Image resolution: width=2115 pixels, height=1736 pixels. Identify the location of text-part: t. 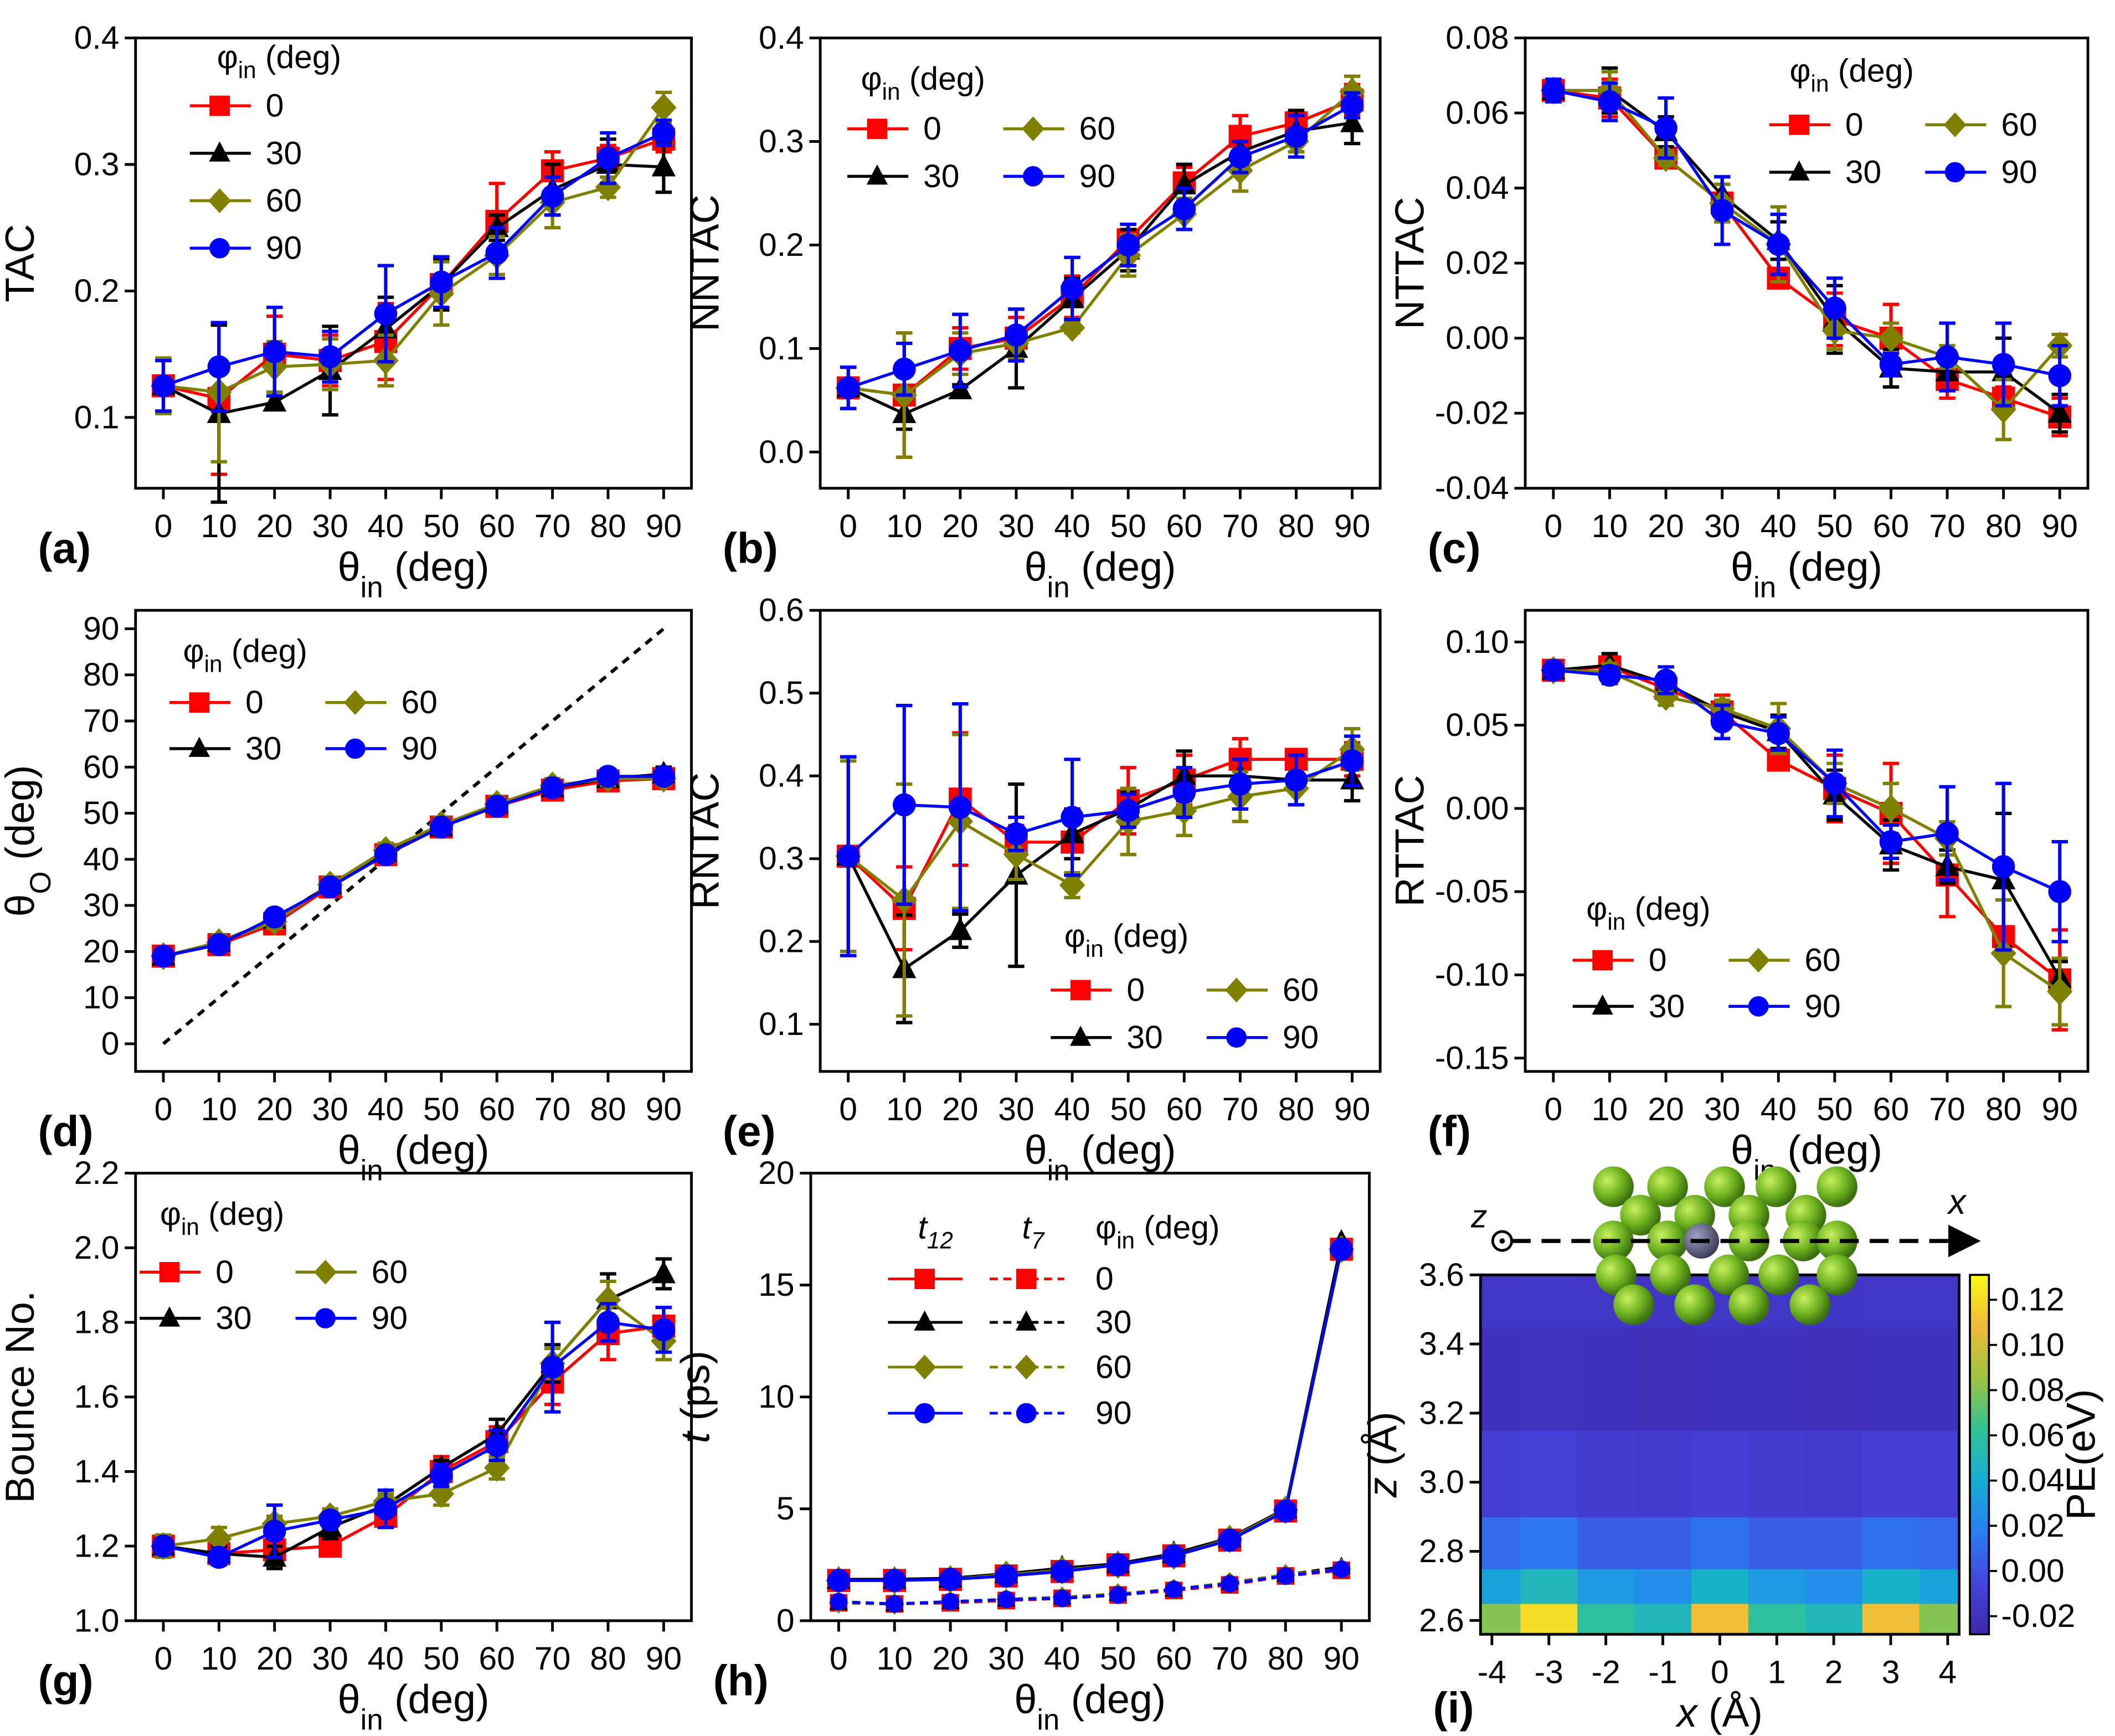
(1027, 1227).